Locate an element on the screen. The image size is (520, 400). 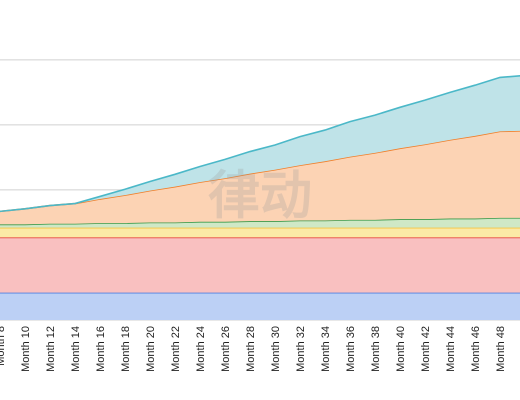
x-tick-label: Month 16 is located at coordinates (101, 349).